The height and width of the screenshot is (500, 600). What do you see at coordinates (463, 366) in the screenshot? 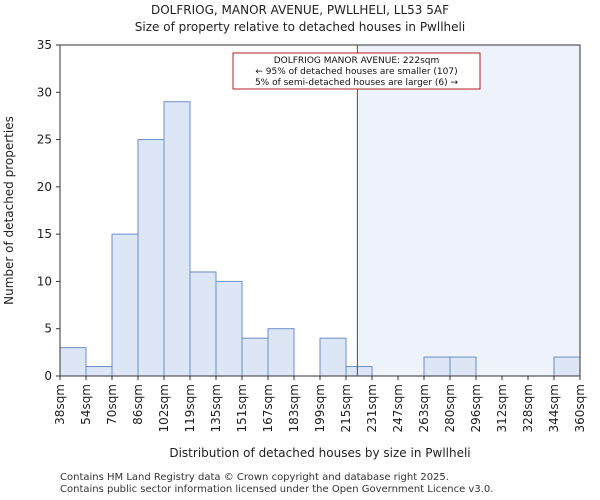
I see `bar-280sqm` at bounding box center [463, 366].